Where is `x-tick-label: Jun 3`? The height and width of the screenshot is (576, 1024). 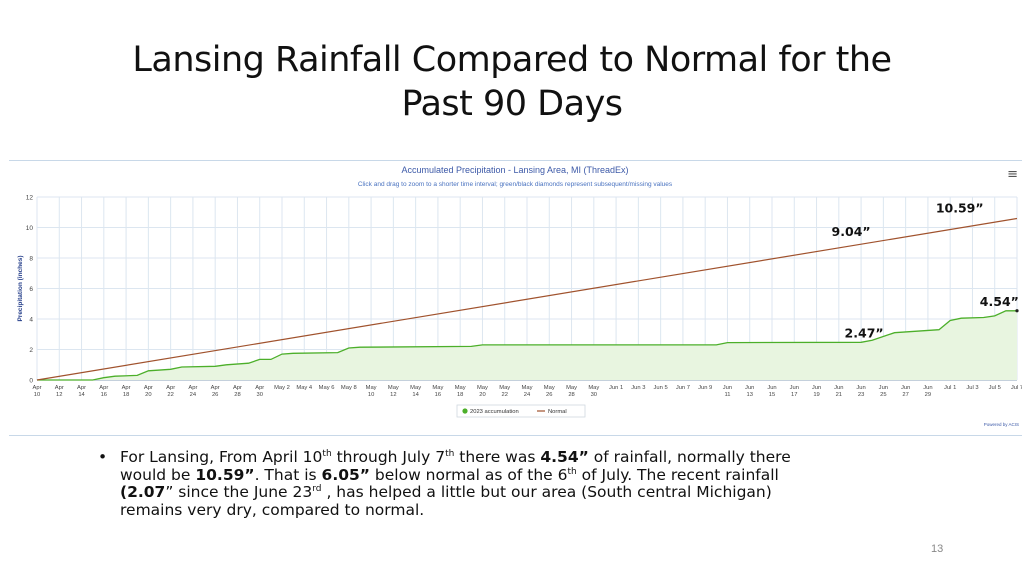 x-tick-label: Jun 3 is located at coordinates (638, 388).